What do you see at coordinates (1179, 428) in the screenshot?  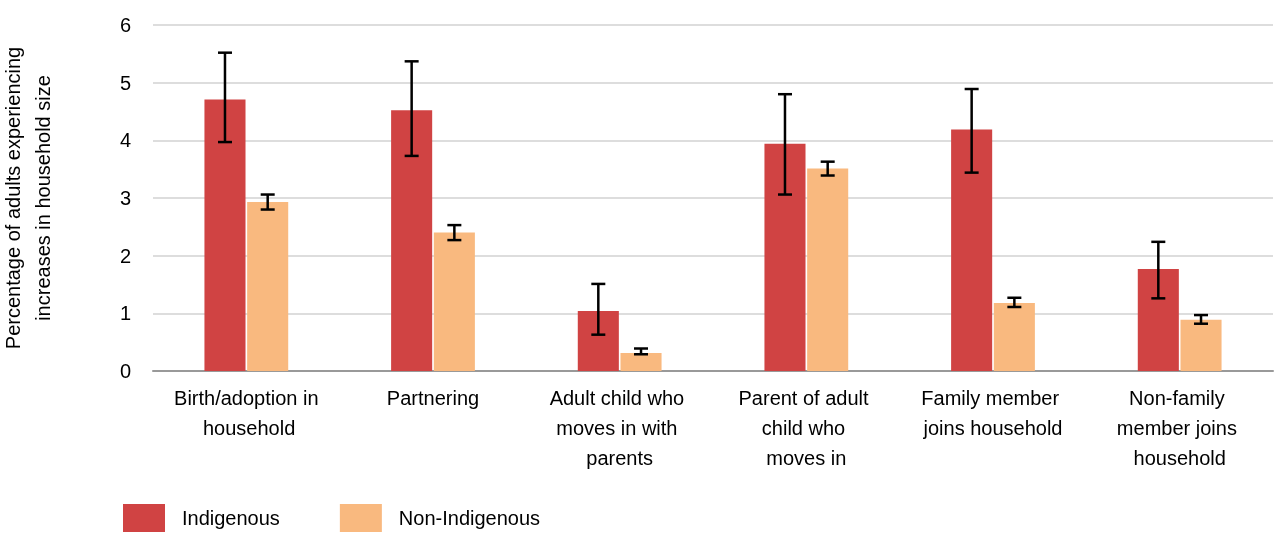 I see `x-tick-label: Non-family member joins household` at bounding box center [1179, 428].